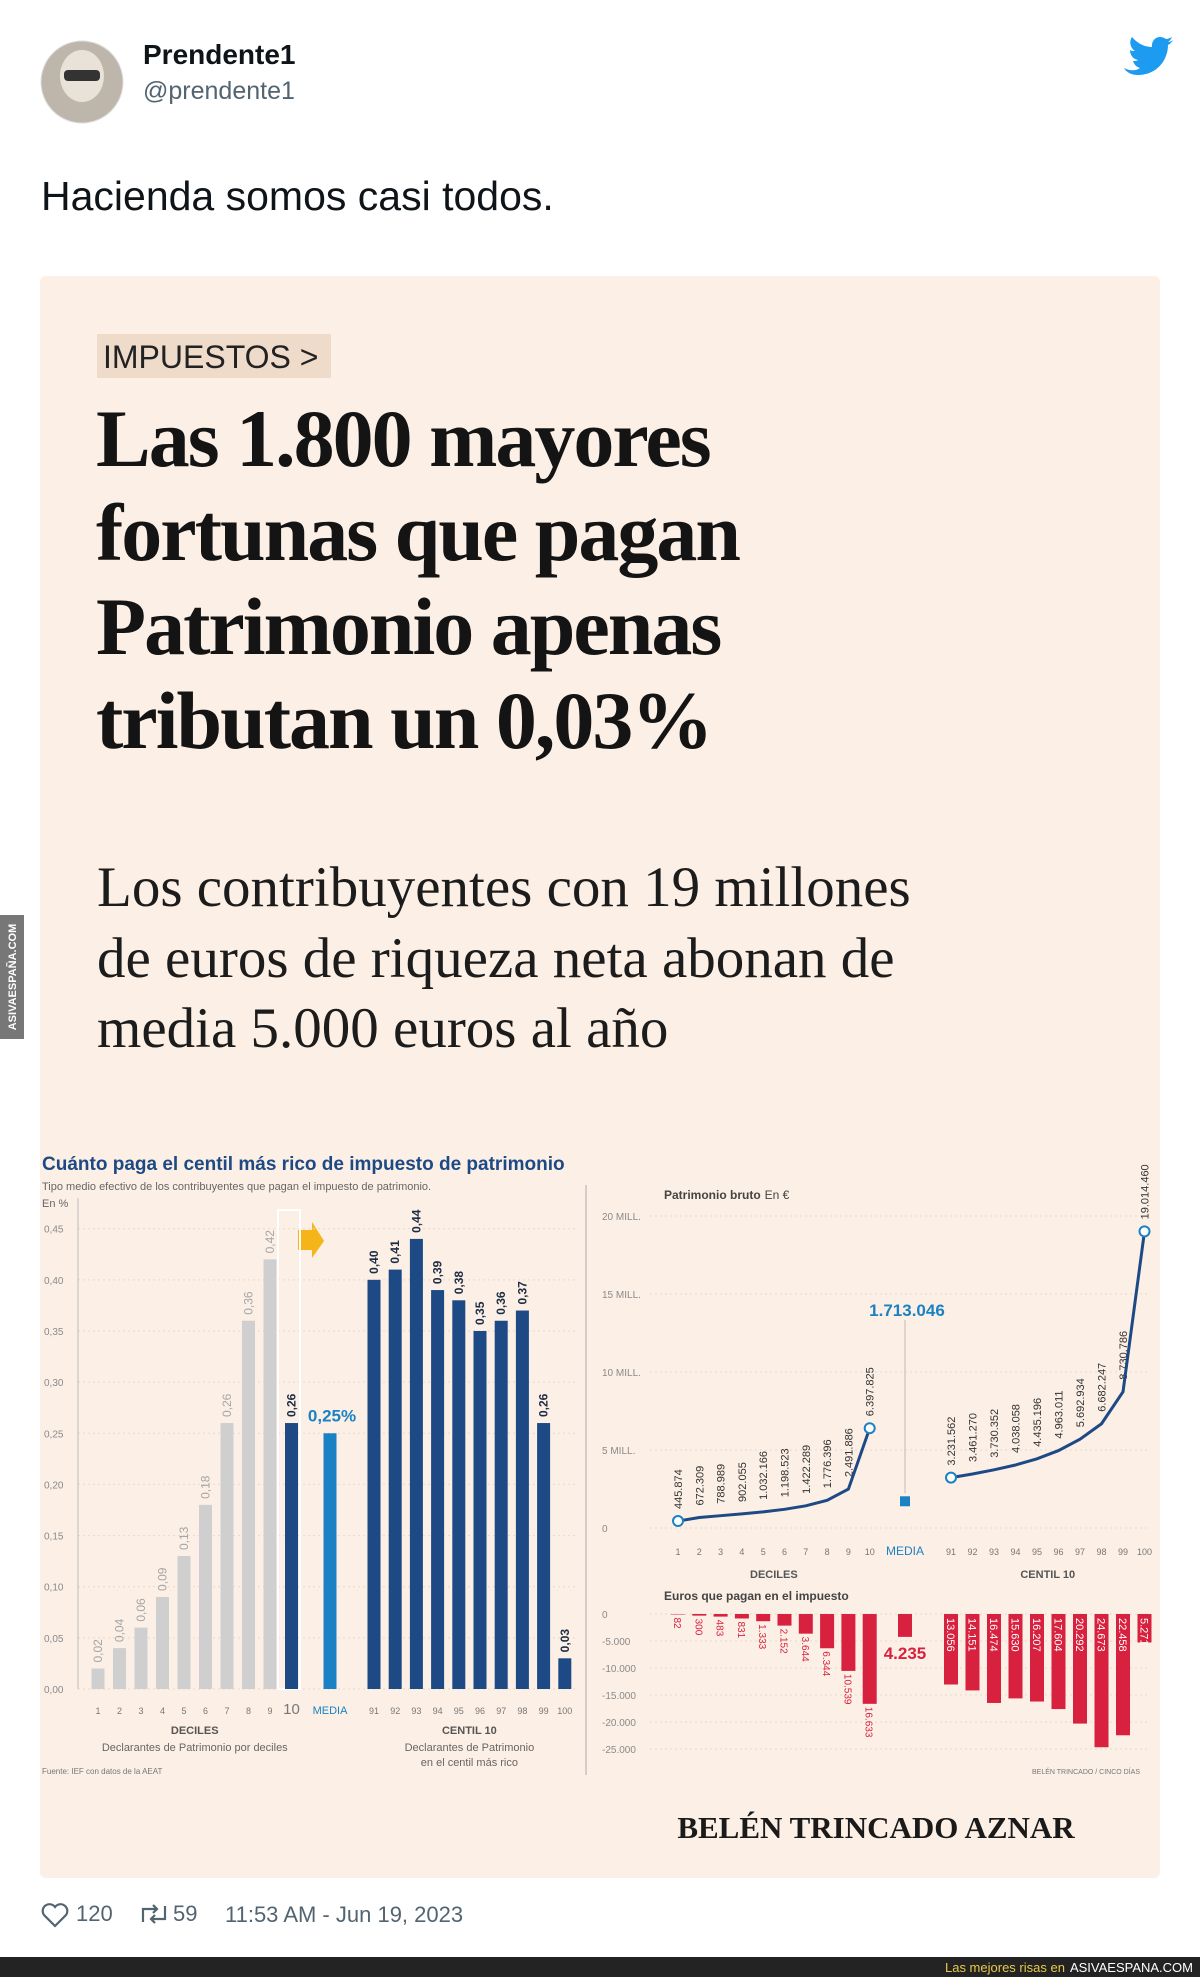 Image resolution: width=1200 pixels, height=1977 pixels. What do you see at coordinates (868, 1722) in the screenshot?
I see `value-label: 16.633` at bounding box center [868, 1722].